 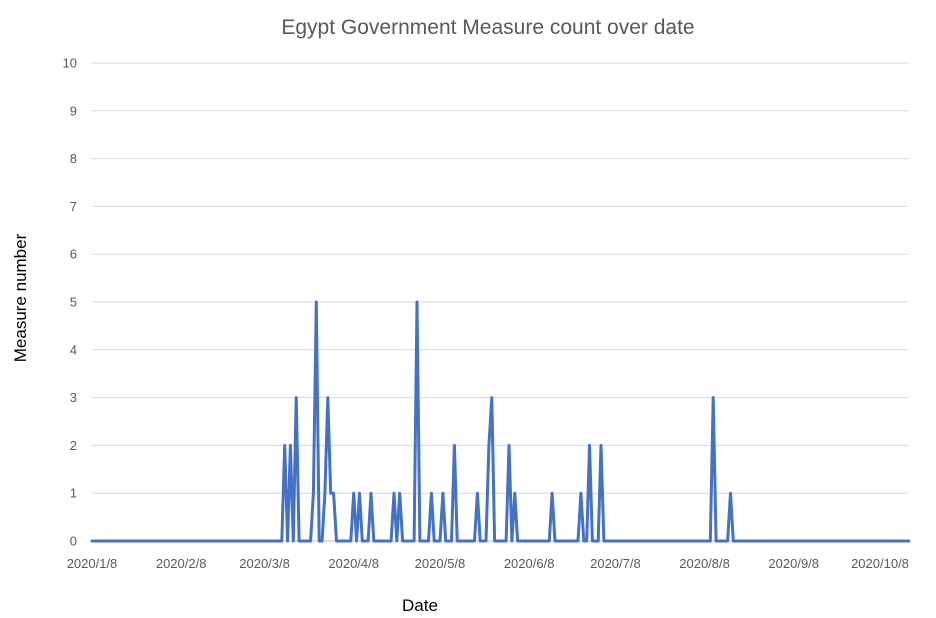 I want to click on x-tick-label: 2020/10/8, so click(x=880, y=563).